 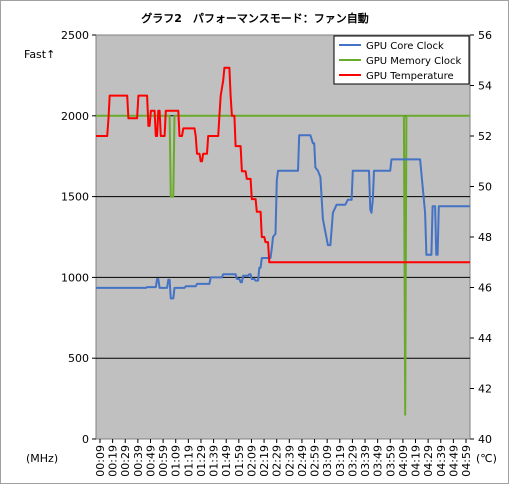 What do you see at coordinates (485, 86) in the screenshot?
I see `right-tick-label: 54` at bounding box center [485, 86].